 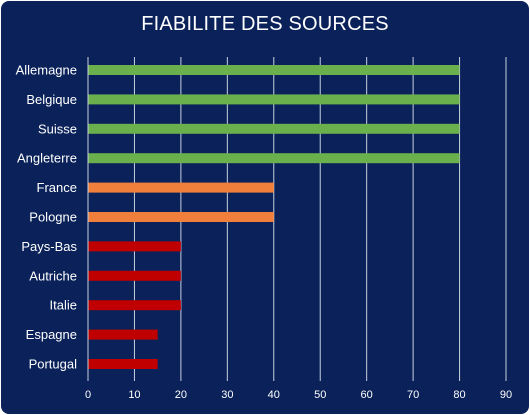 I want to click on category-label: Belgique, so click(x=51, y=99).